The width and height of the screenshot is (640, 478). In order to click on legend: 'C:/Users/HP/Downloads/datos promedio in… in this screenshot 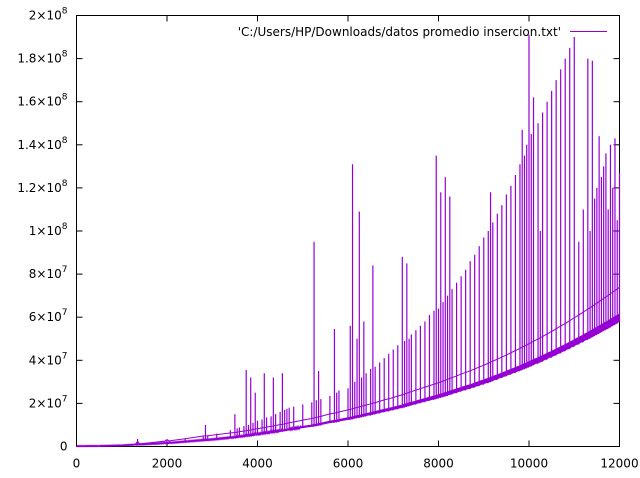, I will do `click(422, 32)`.